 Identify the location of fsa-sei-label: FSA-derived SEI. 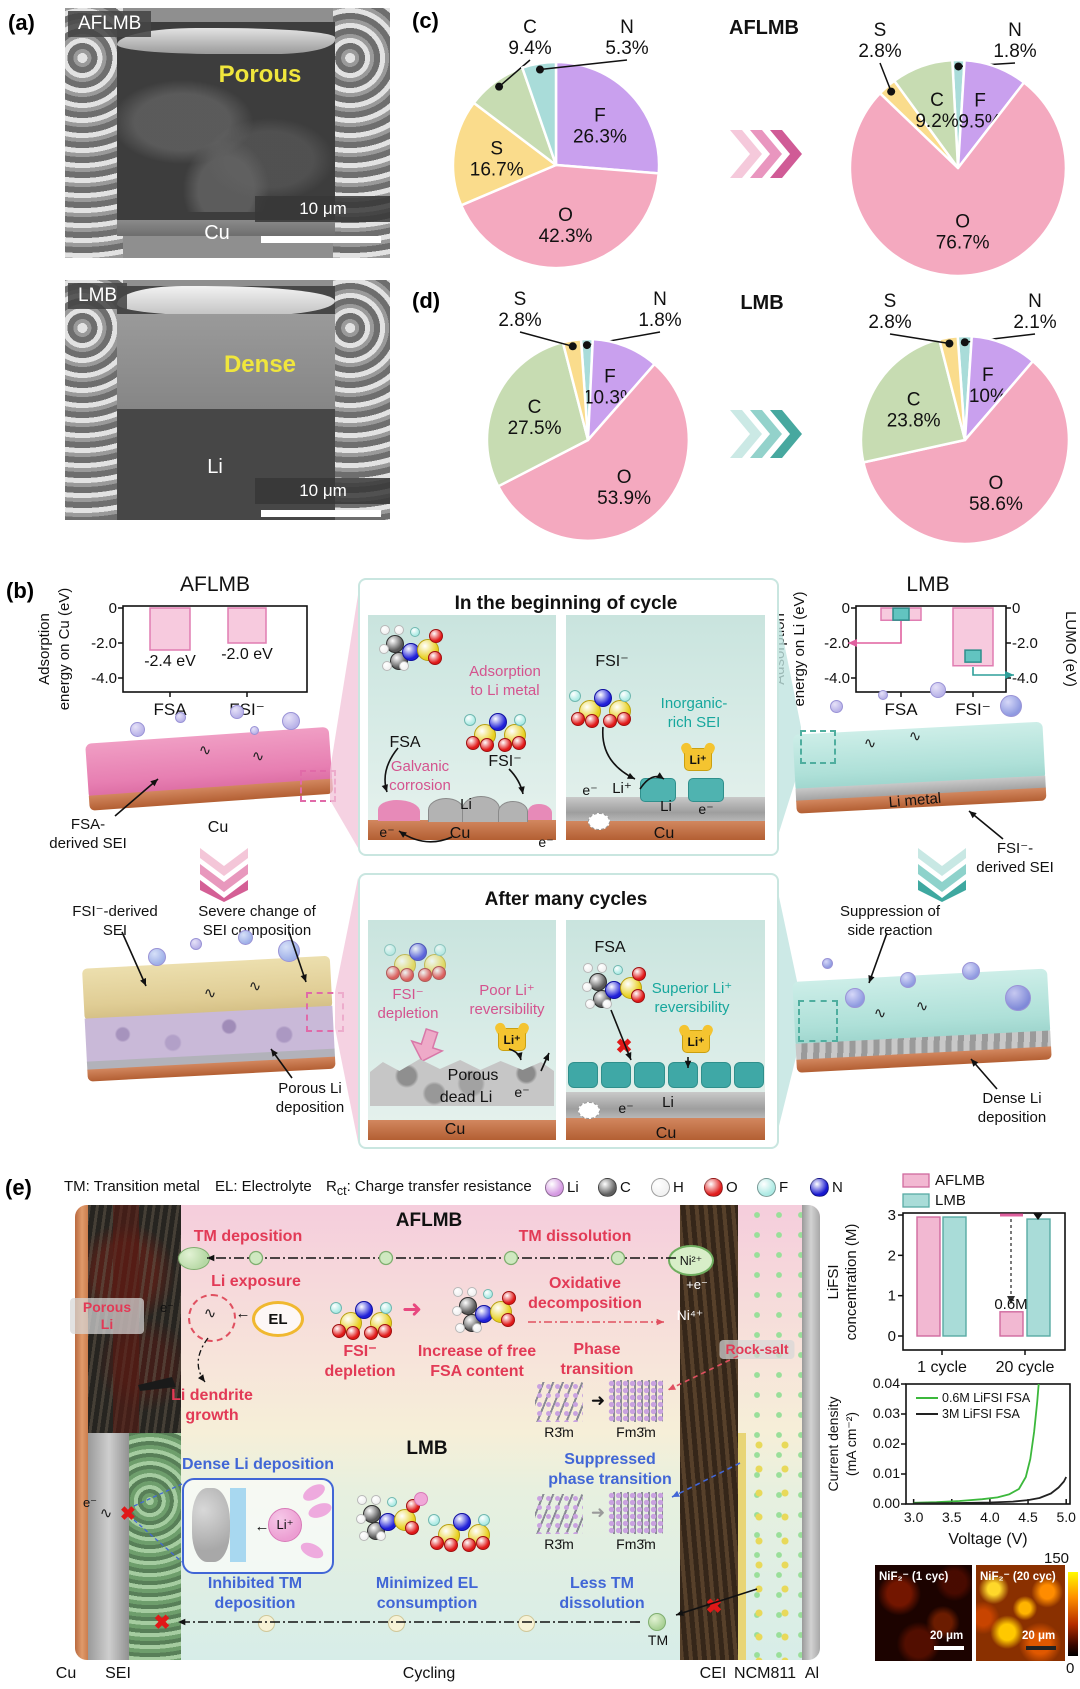
(88, 834).